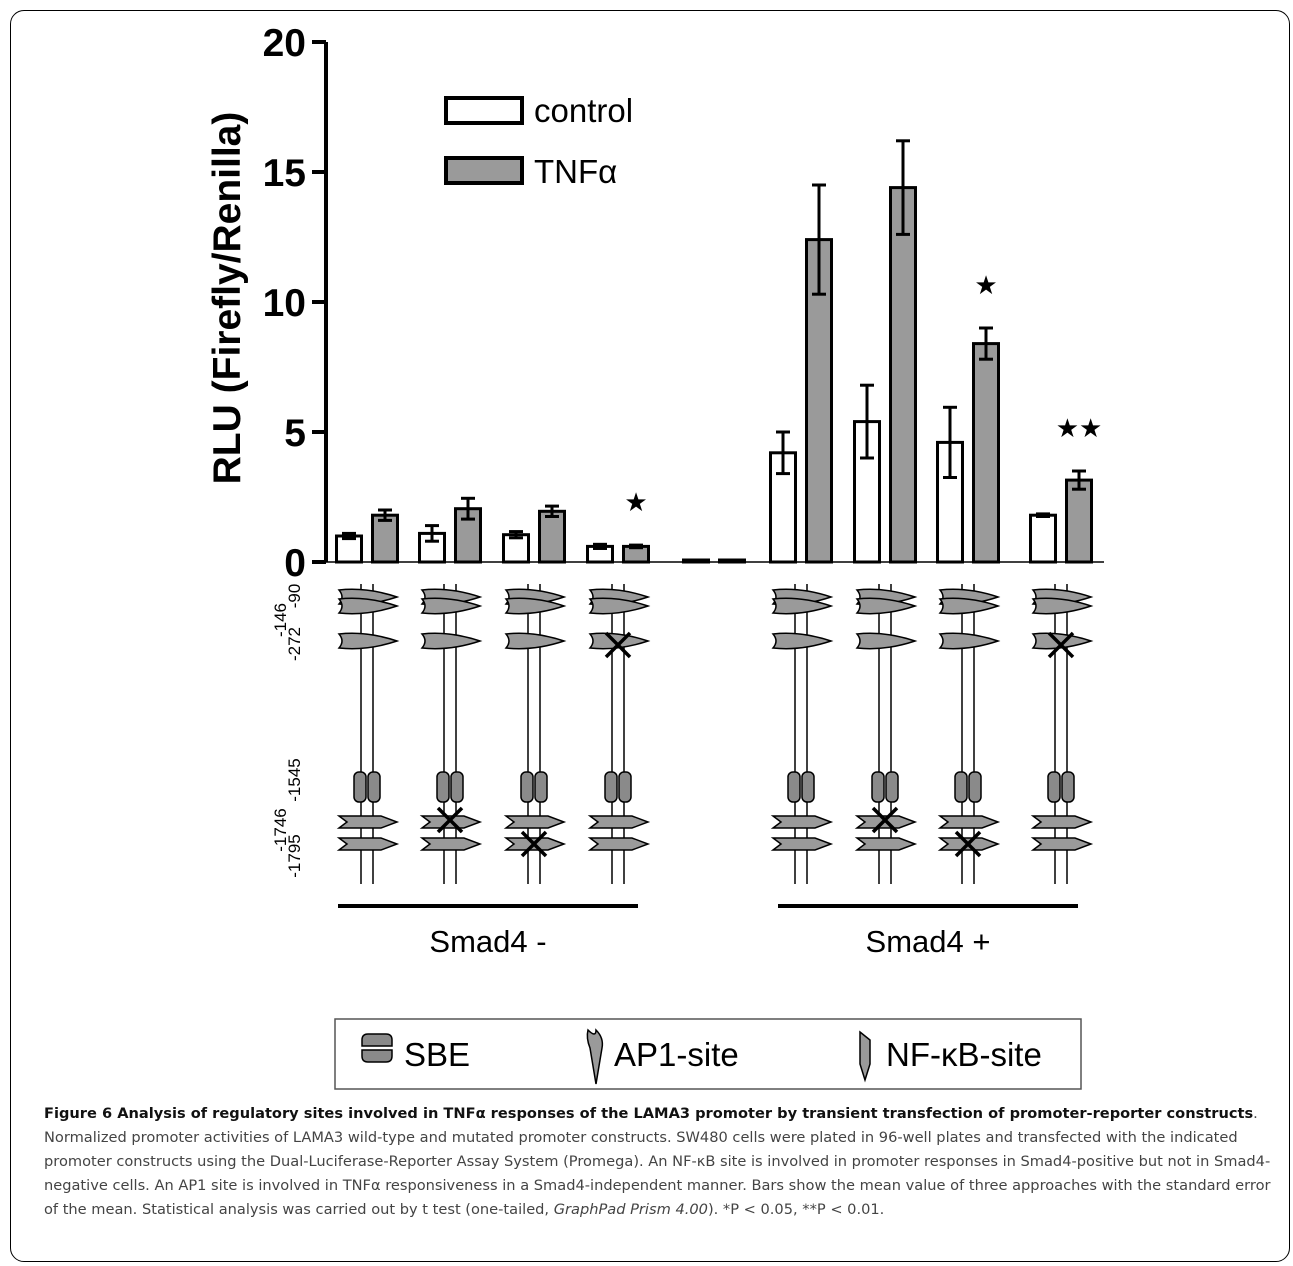 Image resolution: width=1293 pixels, height=1266 pixels. I want to click on position-label: -272, so click(294, 644).